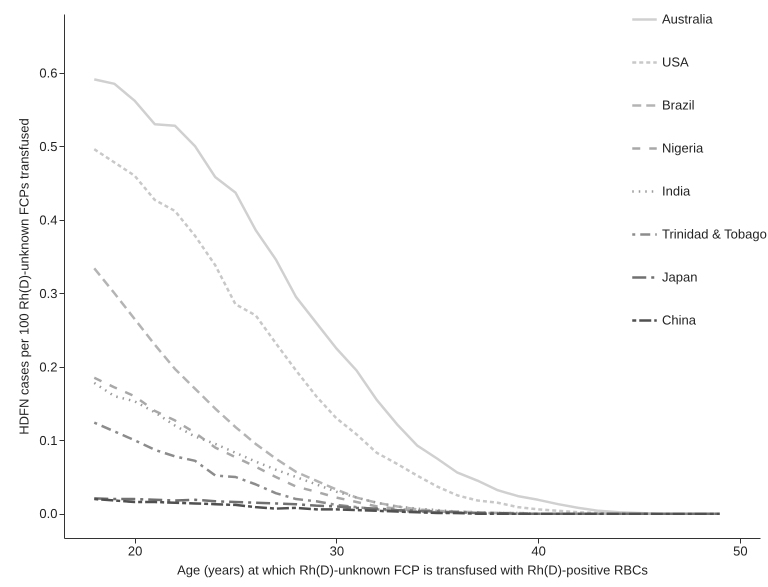 This screenshot has width=768, height=587. I want to click on legend-label: Trinidad & Tobago, so click(714, 234).